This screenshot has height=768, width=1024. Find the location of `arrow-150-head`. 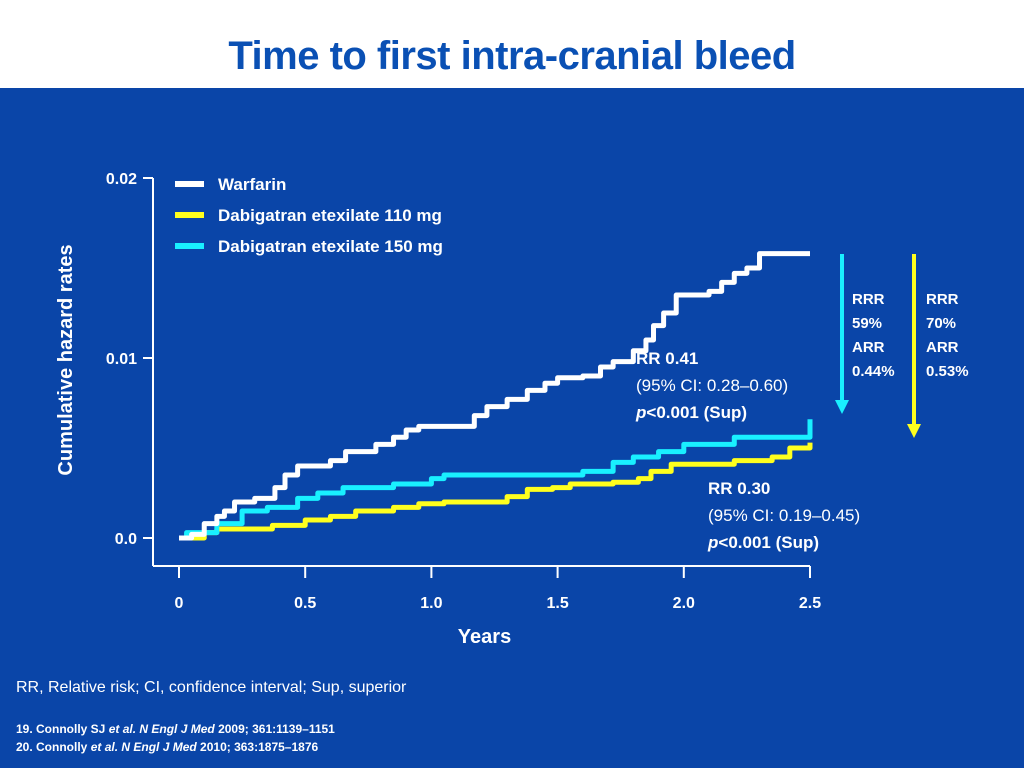

arrow-150-head is located at coordinates (842, 407).